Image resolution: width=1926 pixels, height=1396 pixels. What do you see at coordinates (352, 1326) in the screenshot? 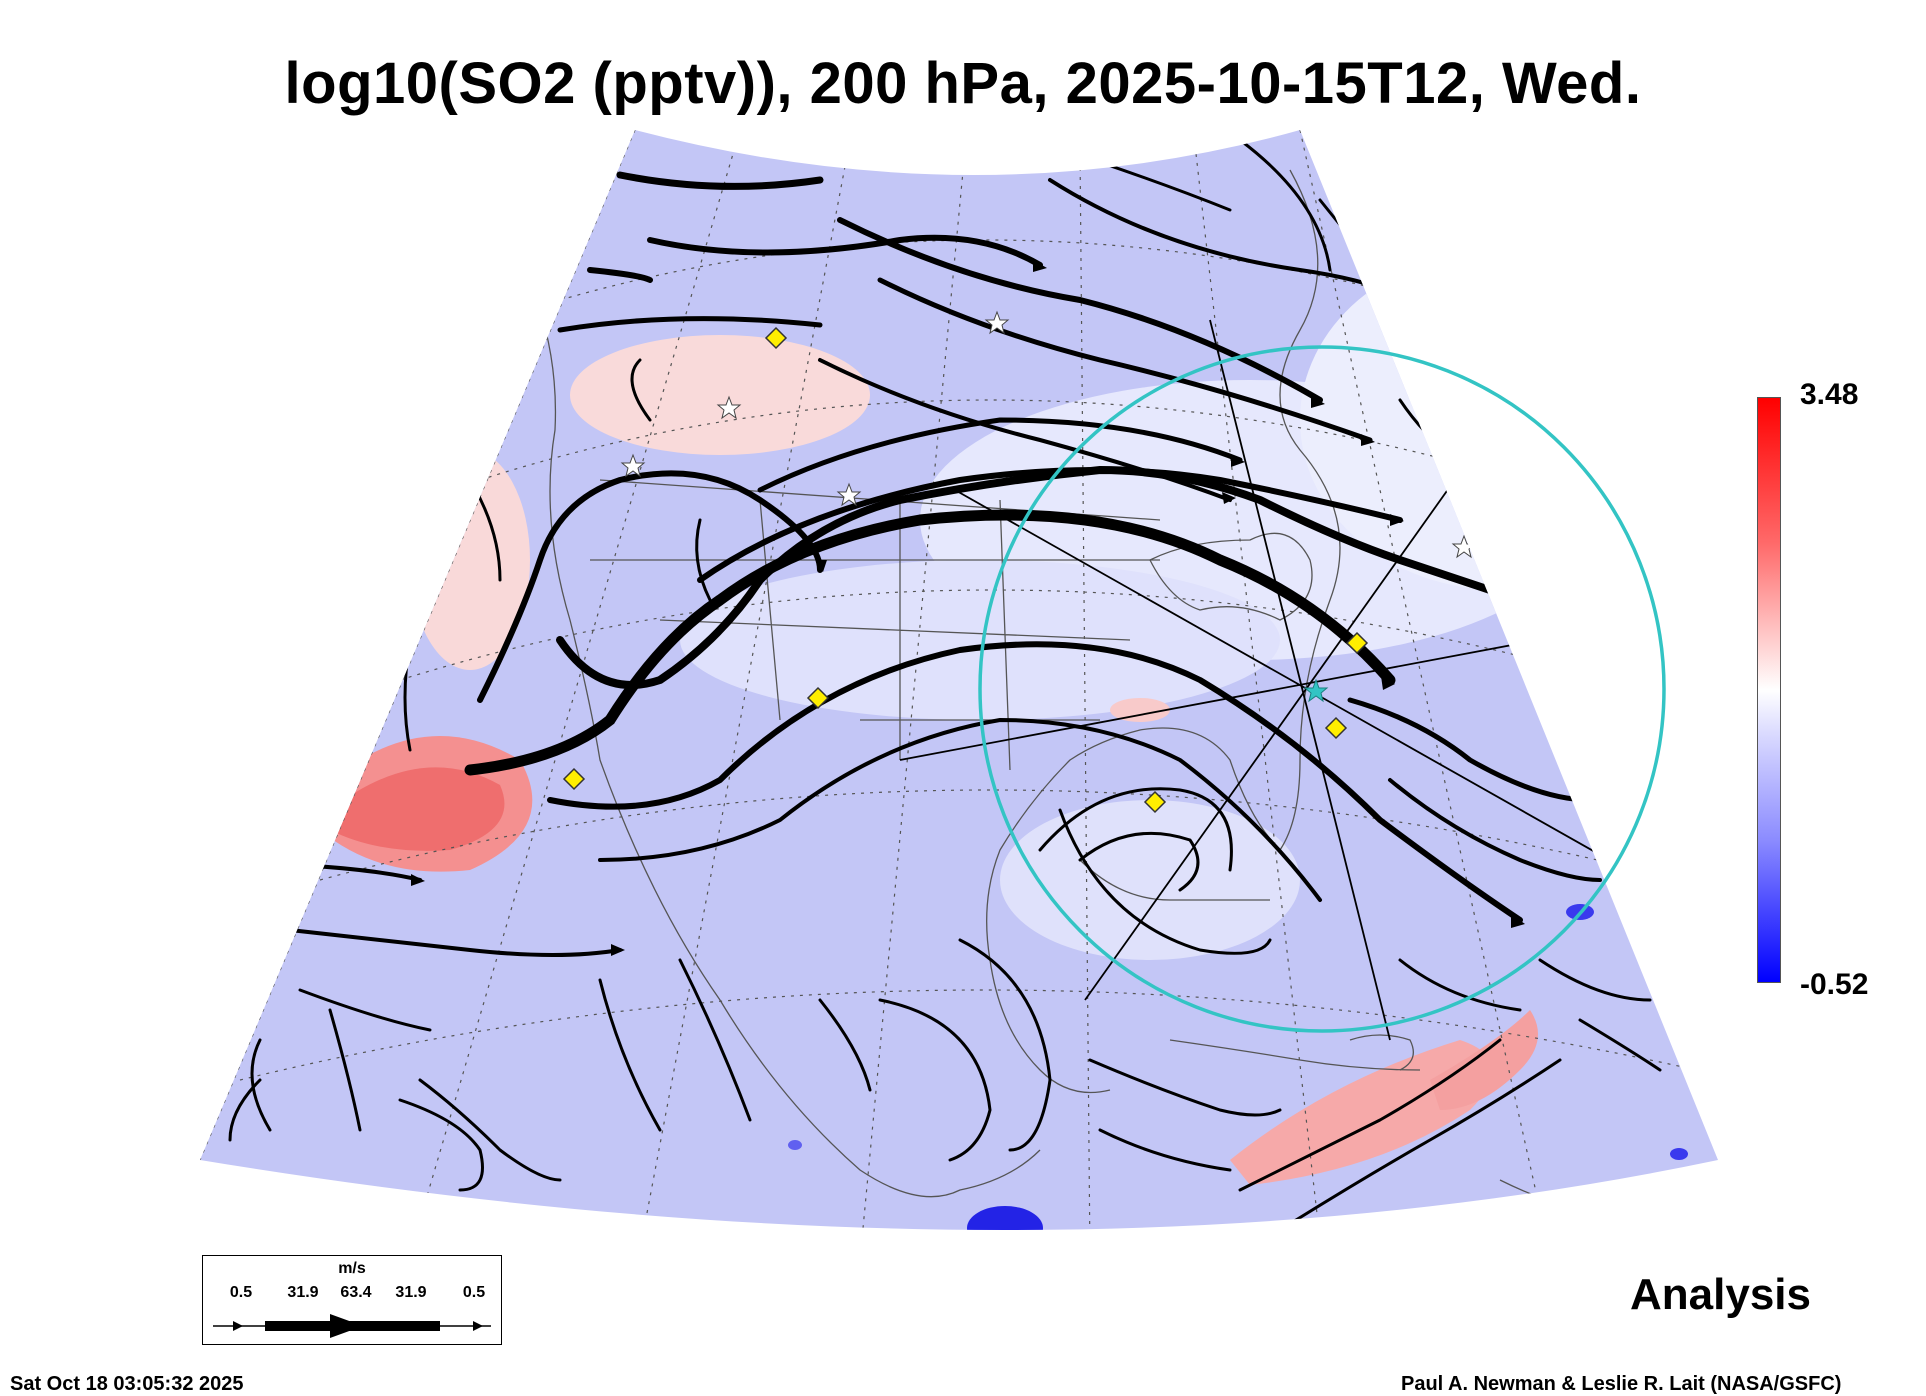
I see `legend-arrow-scale` at bounding box center [352, 1326].